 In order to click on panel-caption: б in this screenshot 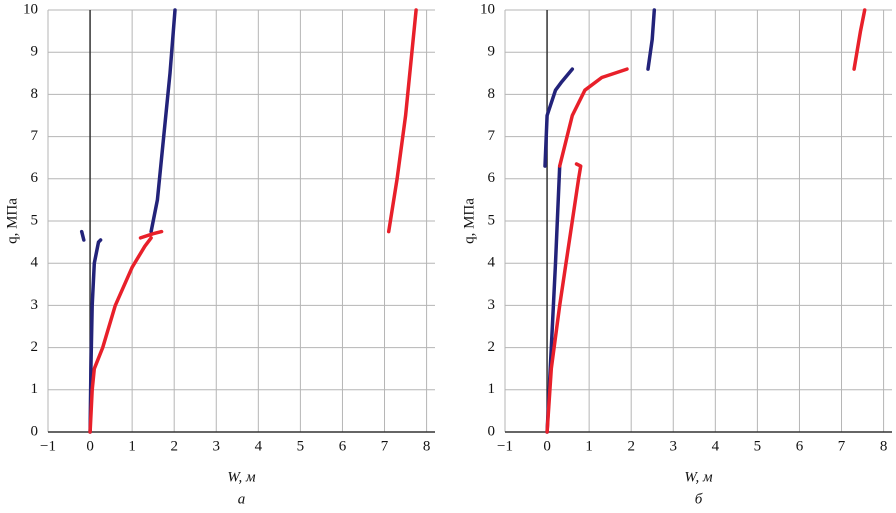, I will do `click(699, 499)`.